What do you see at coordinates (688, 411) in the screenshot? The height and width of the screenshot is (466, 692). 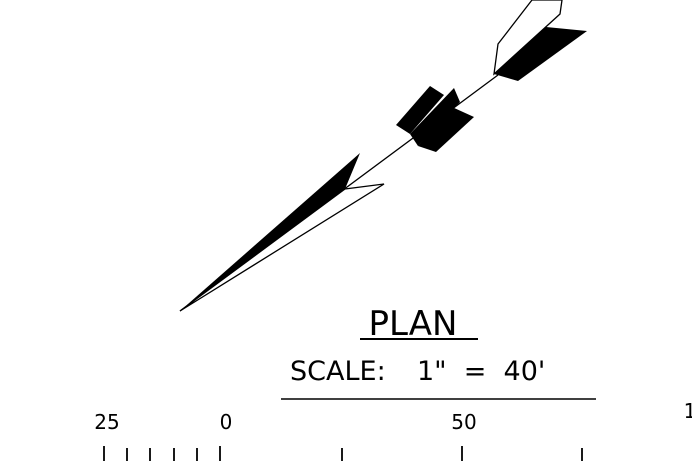 I see `scale-bar-label-cutoff: 1` at bounding box center [688, 411].